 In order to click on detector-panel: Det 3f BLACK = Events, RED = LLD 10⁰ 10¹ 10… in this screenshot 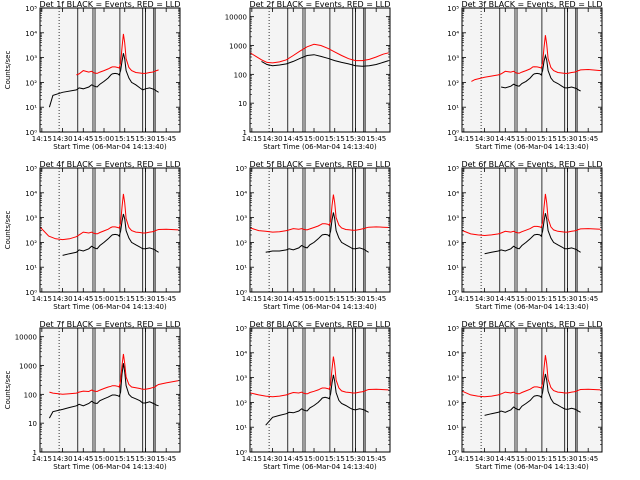, I will do `click(524, 75)`.